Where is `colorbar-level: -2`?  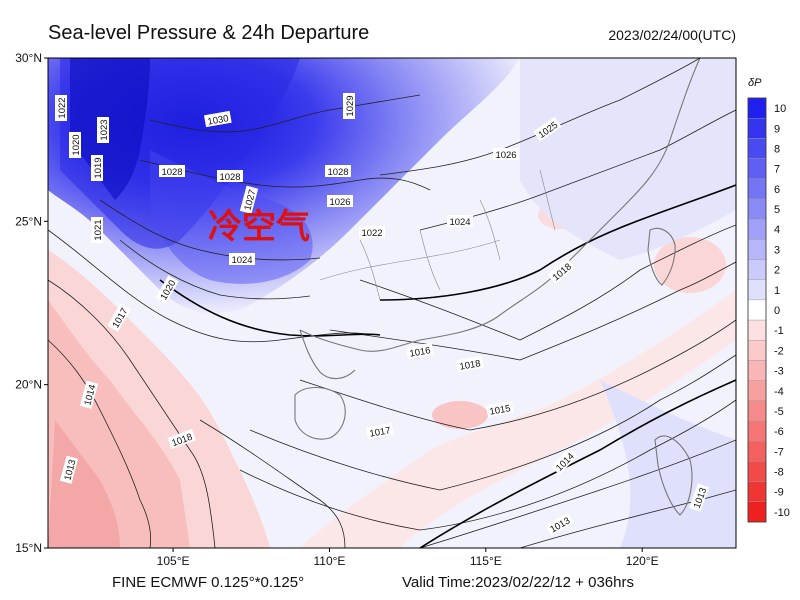
colorbar-level: -2 is located at coordinates (779, 351).